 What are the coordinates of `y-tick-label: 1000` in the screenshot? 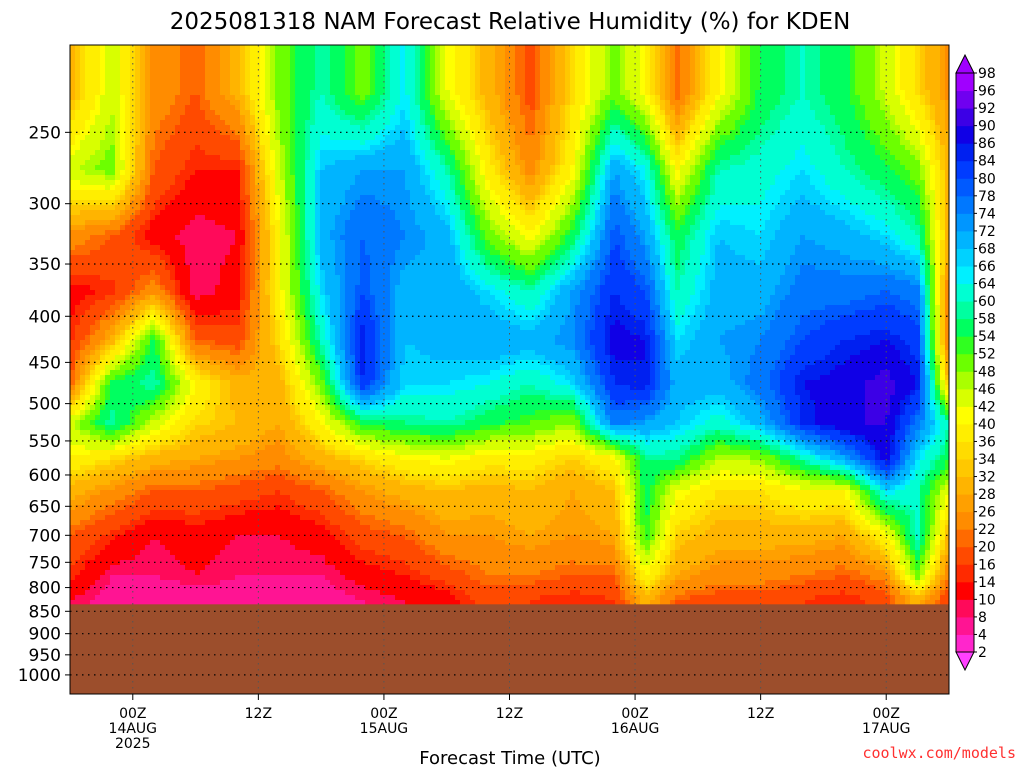 It's located at (39, 676).